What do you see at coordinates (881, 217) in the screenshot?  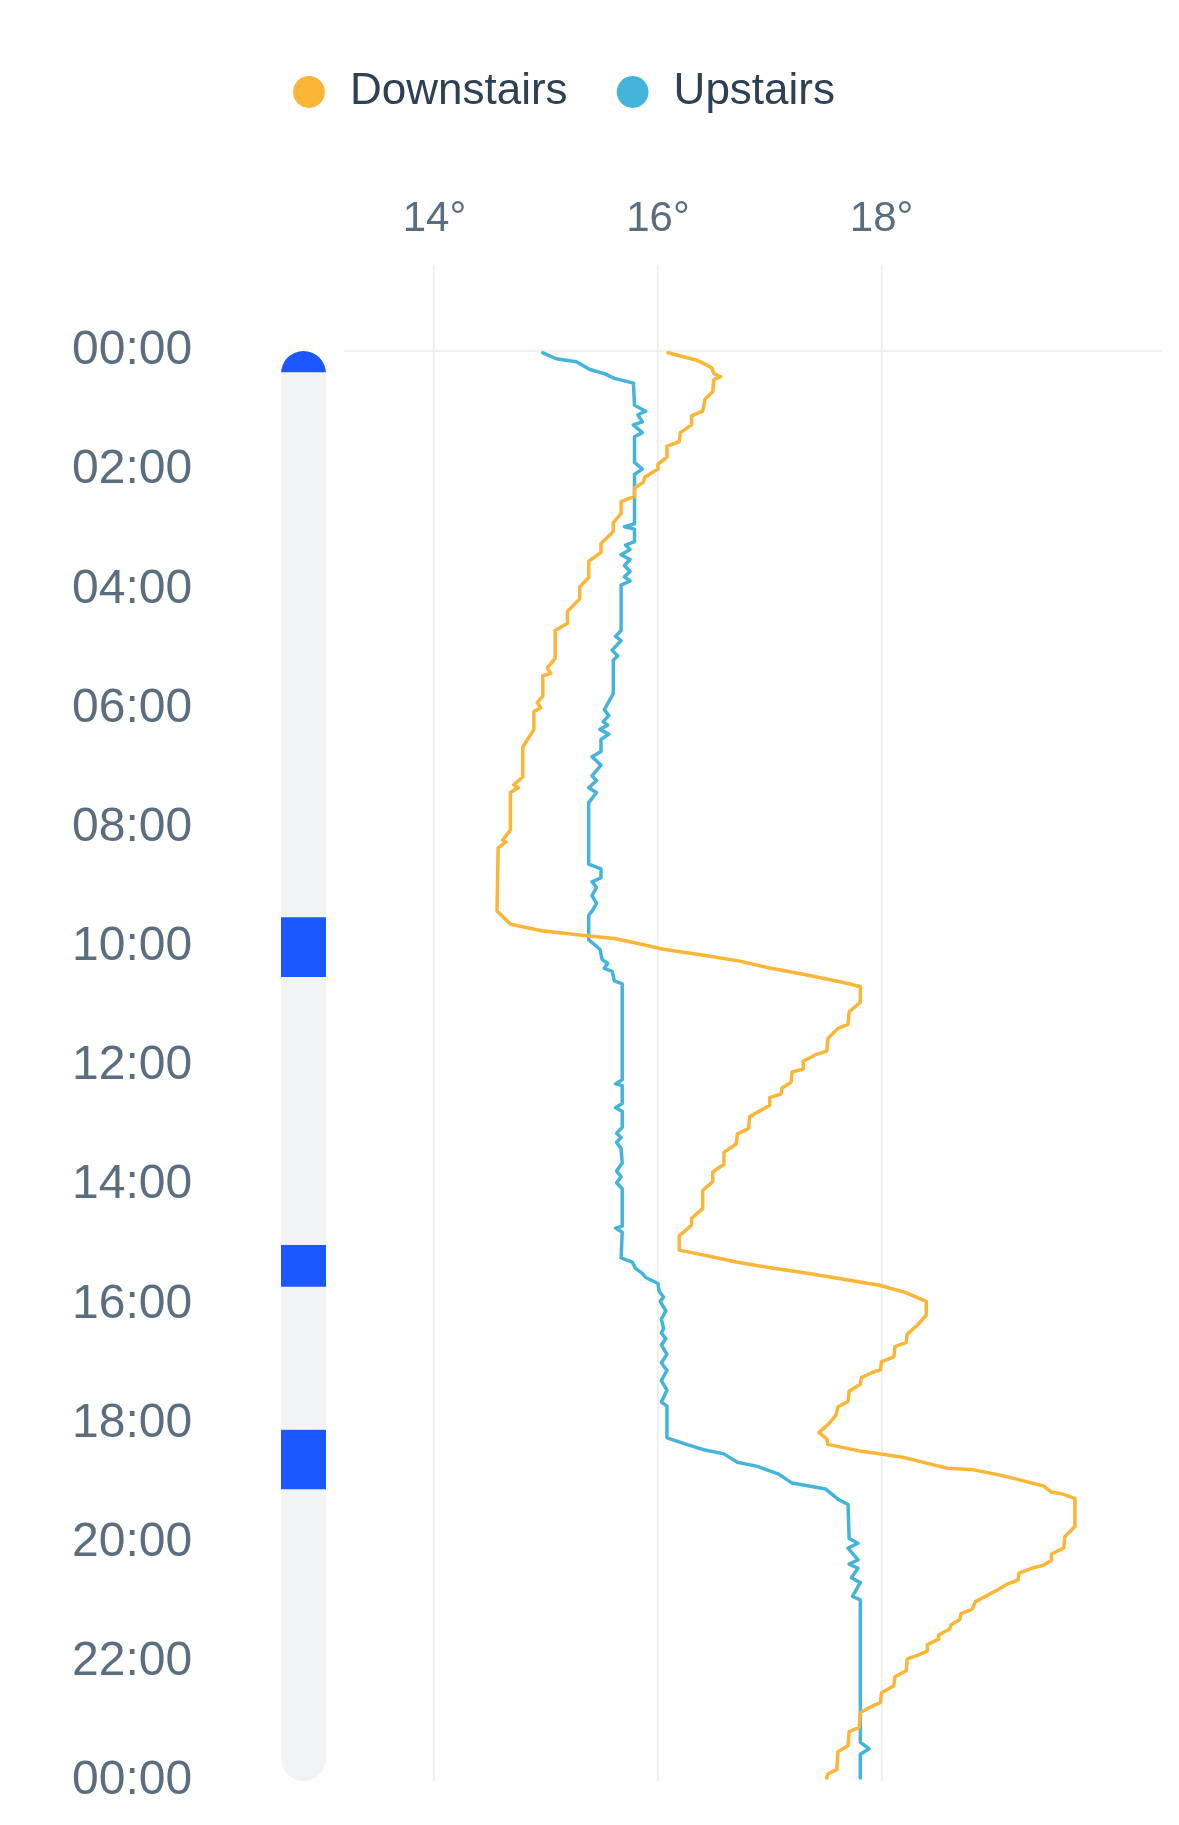 I see `x-tick-label: 18°` at bounding box center [881, 217].